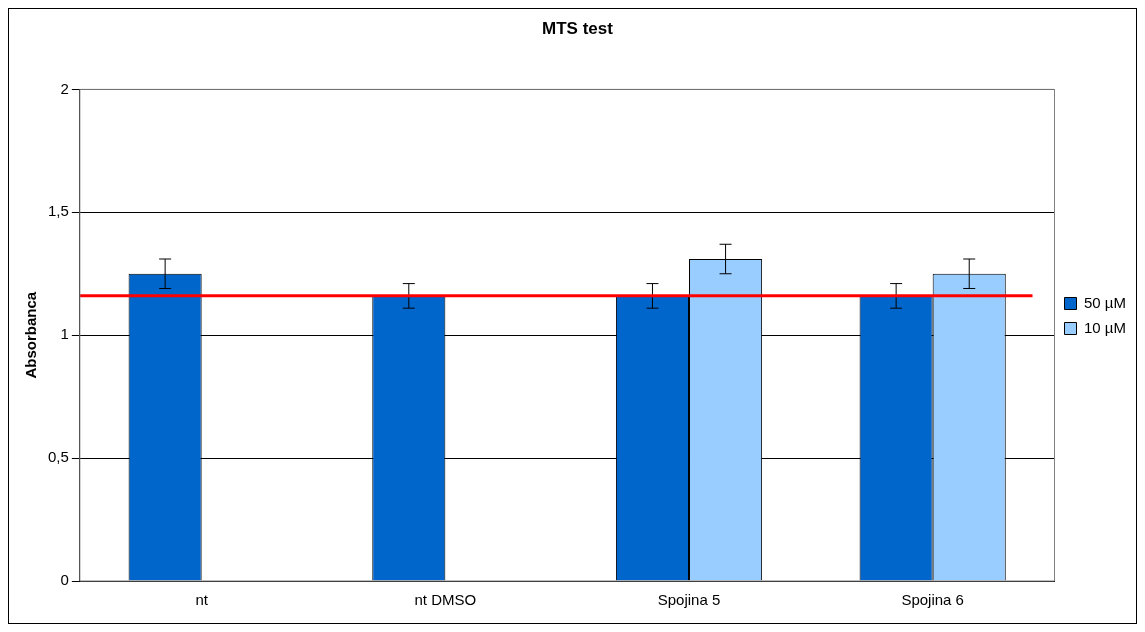 The width and height of the screenshot is (1145, 632). I want to click on y-tick-label: 1, so click(64, 334).